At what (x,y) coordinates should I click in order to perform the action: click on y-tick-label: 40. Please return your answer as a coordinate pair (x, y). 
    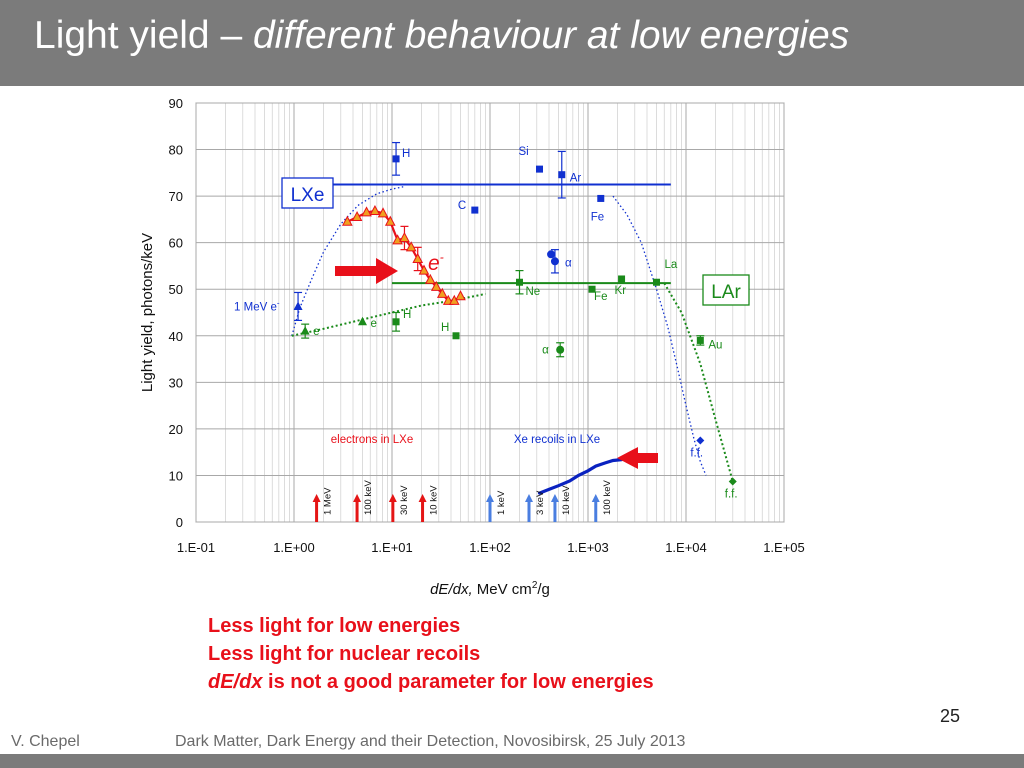
    Looking at the image, I should click on (176, 336).